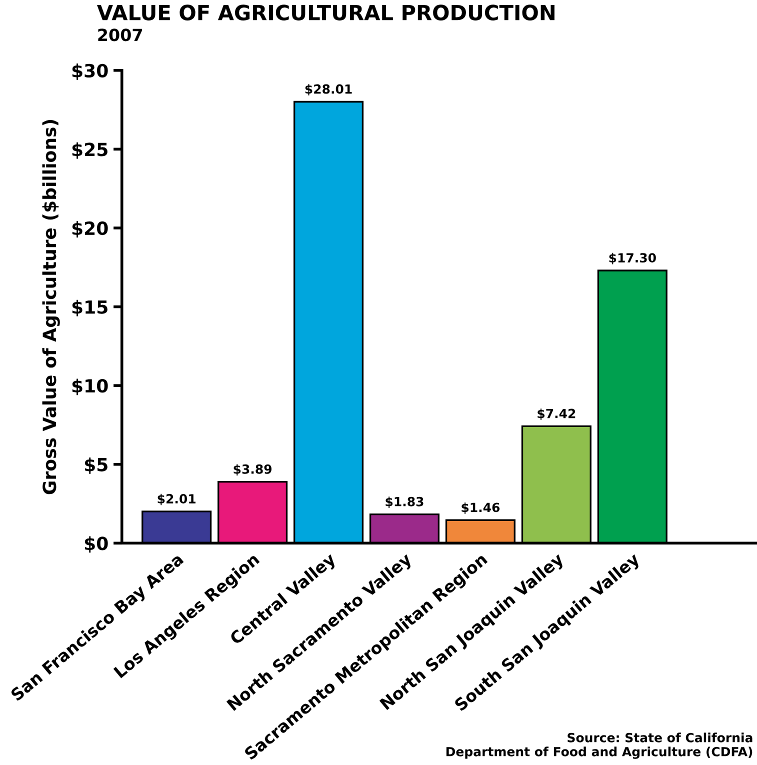  Describe the element at coordinates (51, 307) in the screenshot. I see `y-axis-title: Gross Value of Agriculture ($billions)` at that location.